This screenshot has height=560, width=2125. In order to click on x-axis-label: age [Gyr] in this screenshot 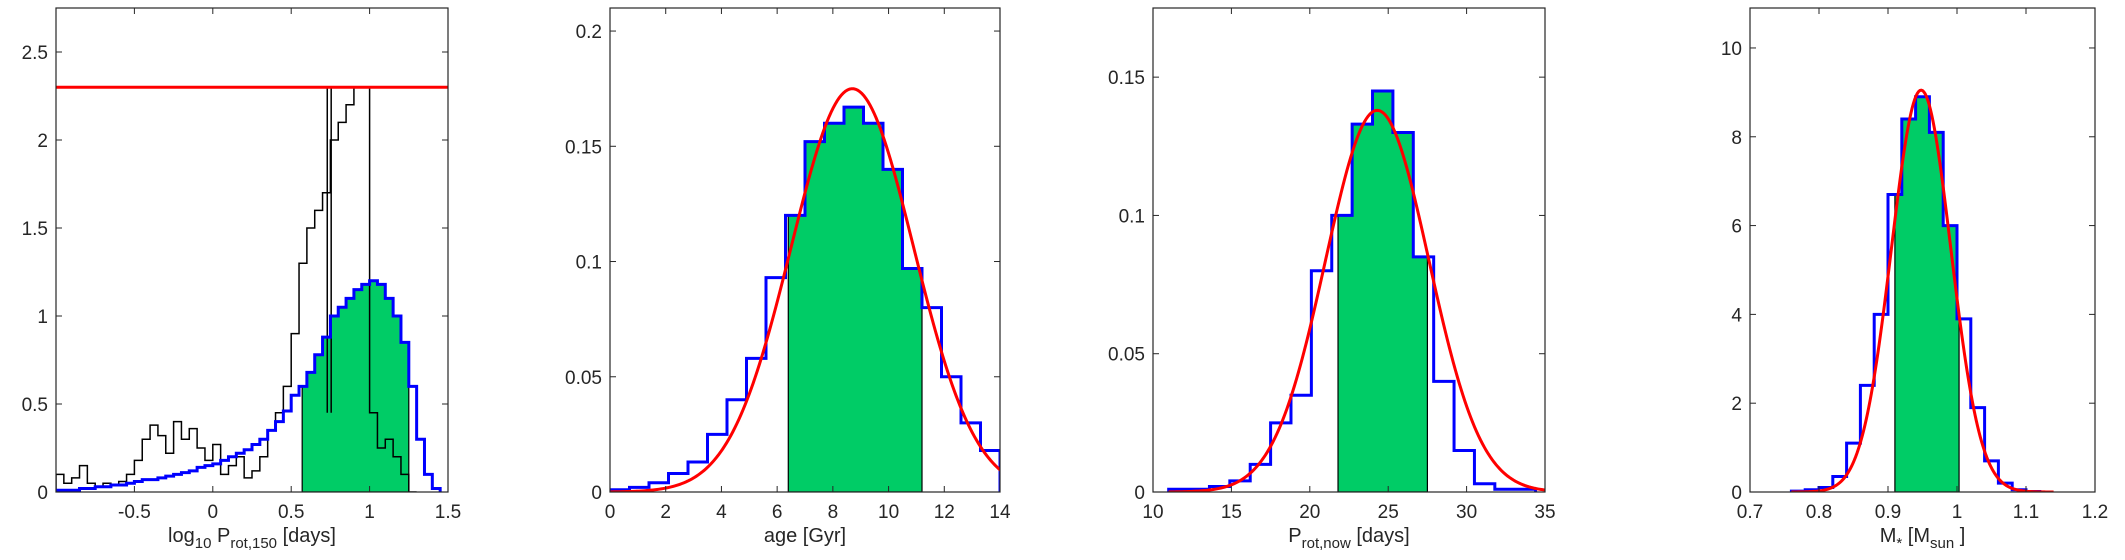, I will do `click(805, 536)`.